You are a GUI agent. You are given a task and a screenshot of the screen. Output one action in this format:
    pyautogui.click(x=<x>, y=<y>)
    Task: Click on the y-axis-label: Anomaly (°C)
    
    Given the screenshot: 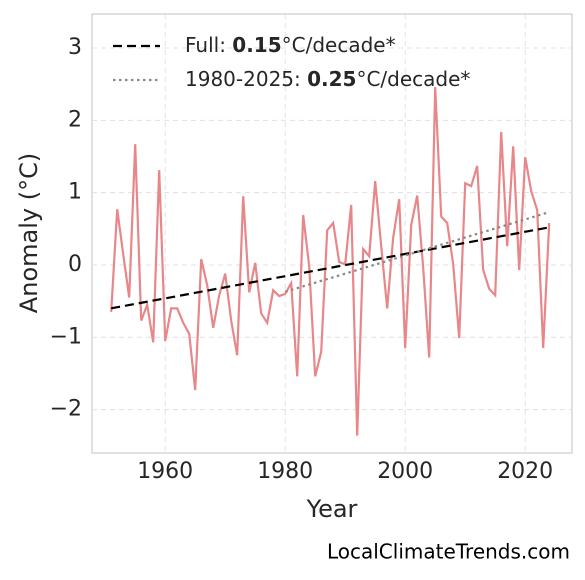 What is the action you would take?
    pyautogui.click(x=29, y=233)
    